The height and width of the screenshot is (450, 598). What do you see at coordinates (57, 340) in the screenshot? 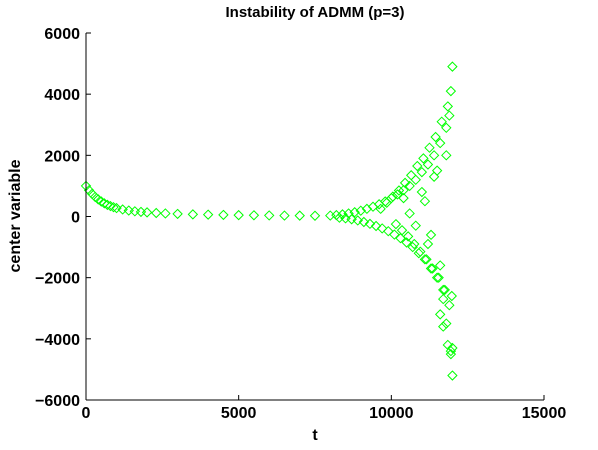
I see `y-tick-label: −4000` at bounding box center [57, 340].